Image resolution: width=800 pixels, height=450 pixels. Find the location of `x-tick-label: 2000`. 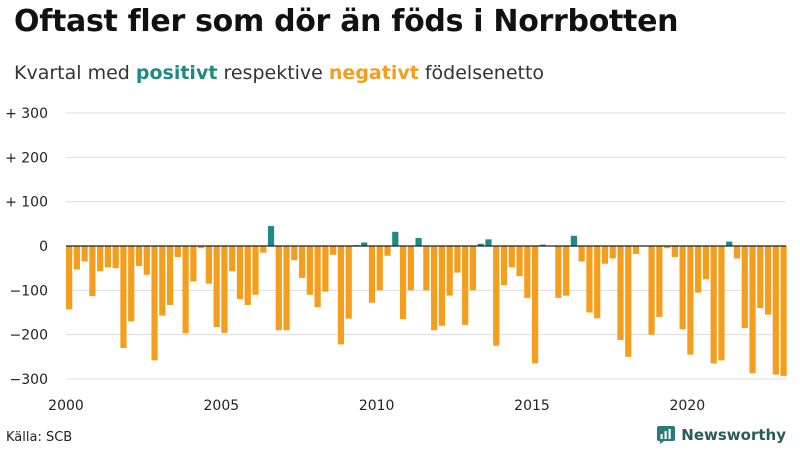

x-tick-label: 2000 is located at coordinates (66, 406).